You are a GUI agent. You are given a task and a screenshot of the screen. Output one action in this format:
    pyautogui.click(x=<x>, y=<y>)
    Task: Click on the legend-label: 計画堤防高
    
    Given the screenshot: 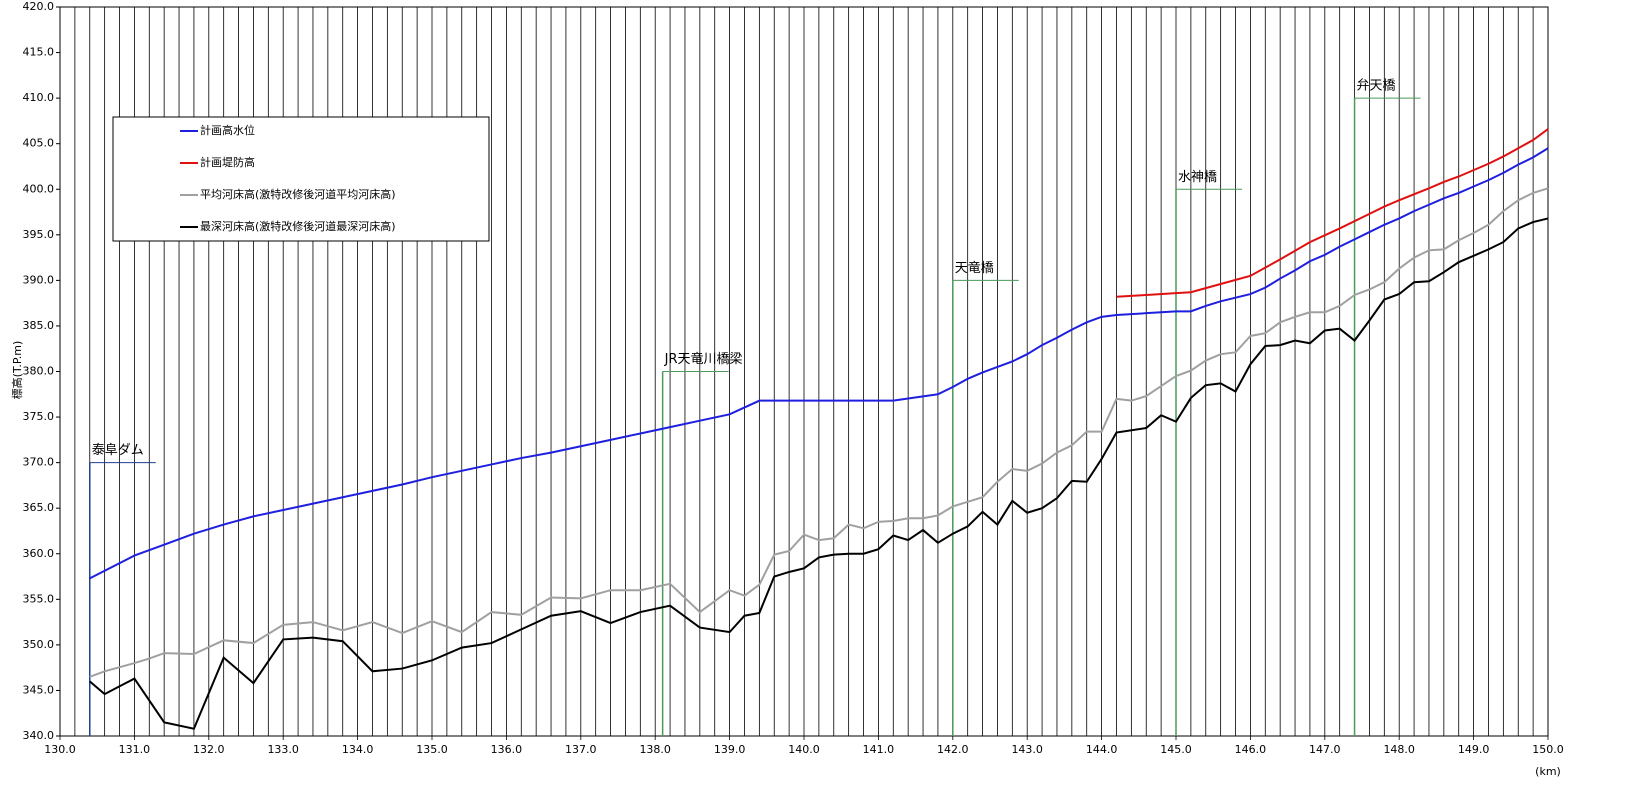 What is the action you would take?
    pyautogui.click(x=227, y=162)
    